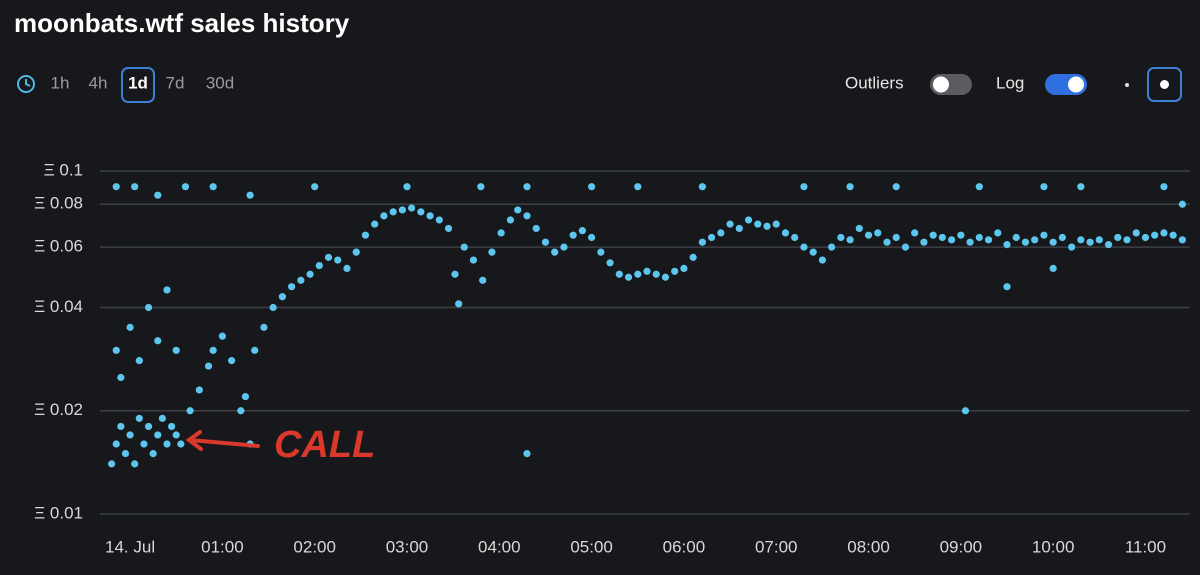  Describe the element at coordinates (98, 82) in the screenshot. I see `range-button: 4h` at that location.